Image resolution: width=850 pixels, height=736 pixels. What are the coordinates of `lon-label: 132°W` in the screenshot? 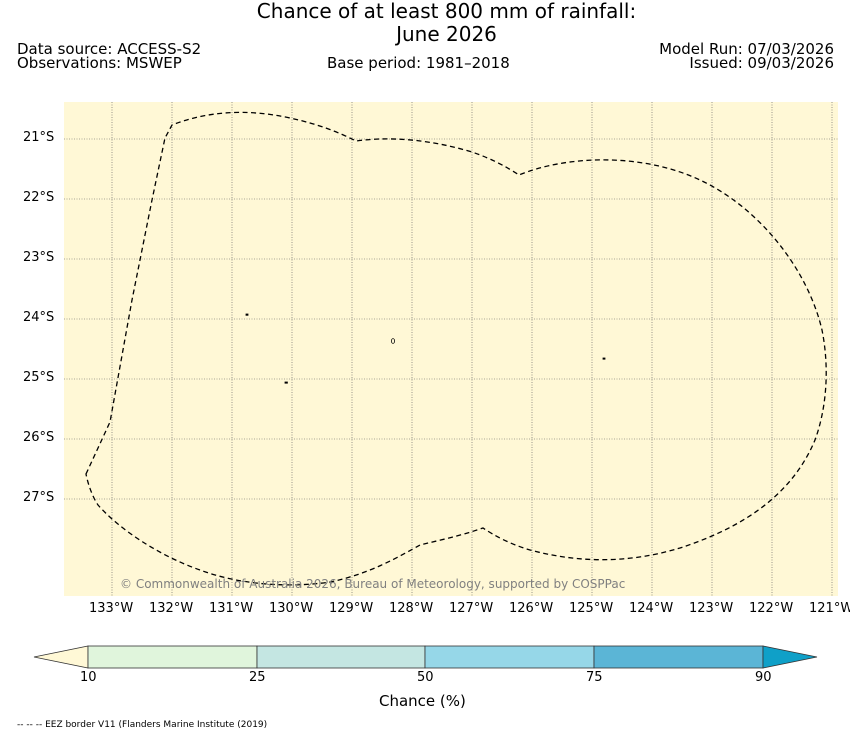 It's located at (171, 608).